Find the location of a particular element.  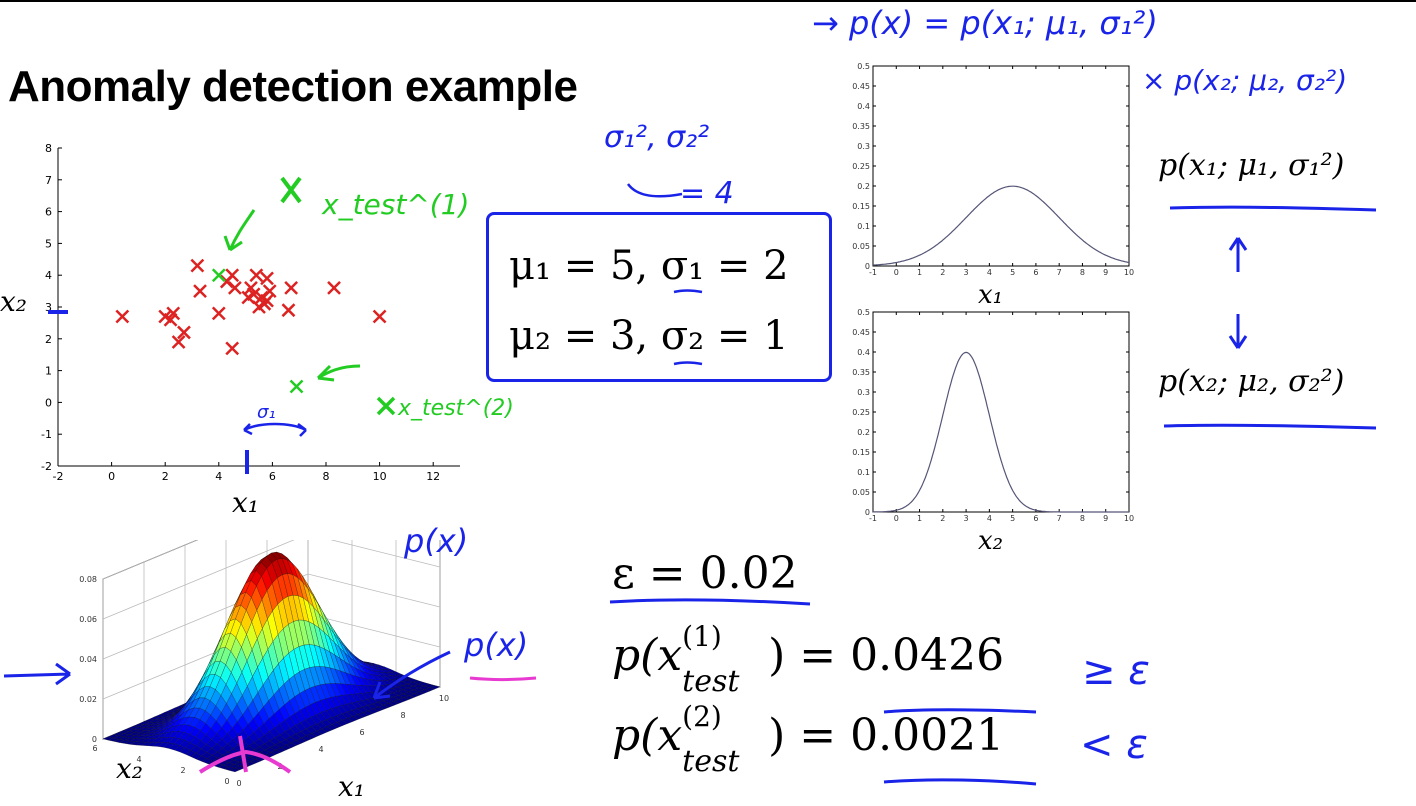

plot-frame is located at coordinates (1001, 166).